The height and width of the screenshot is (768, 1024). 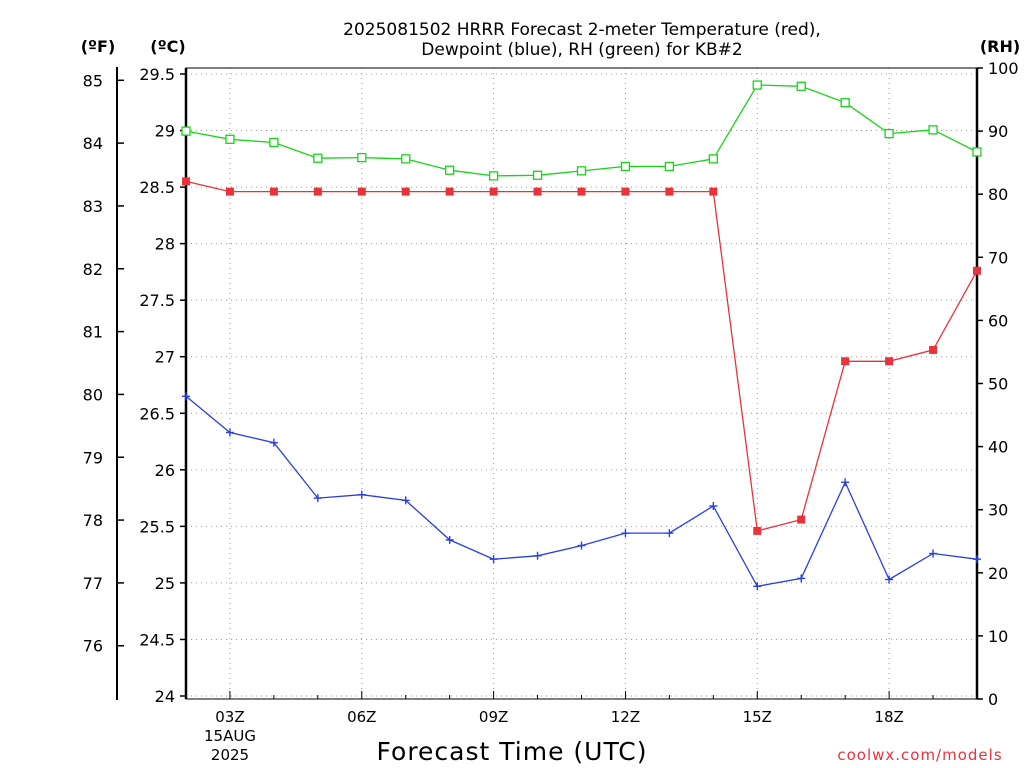 What do you see at coordinates (93, 457) in the screenshot?
I see `fahrenheit-tick-label: 79` at bounding box center [93, 457].